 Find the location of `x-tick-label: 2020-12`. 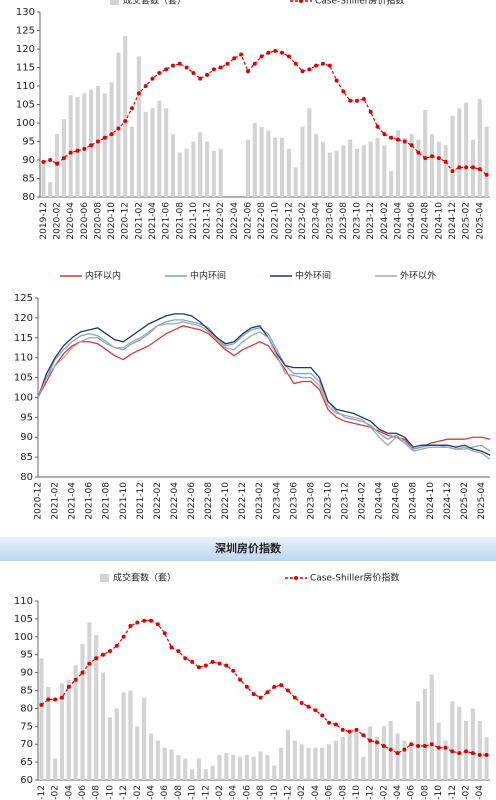

x-tick-label: 2020-12 is located at coordinates (39, 501).